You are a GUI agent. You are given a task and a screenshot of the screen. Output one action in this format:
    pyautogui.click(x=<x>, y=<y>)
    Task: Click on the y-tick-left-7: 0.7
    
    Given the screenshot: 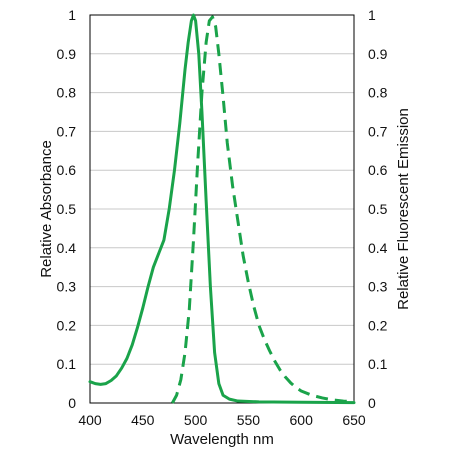 What is the action you would take?
    pyautogui.click(x=67, y=131)
    